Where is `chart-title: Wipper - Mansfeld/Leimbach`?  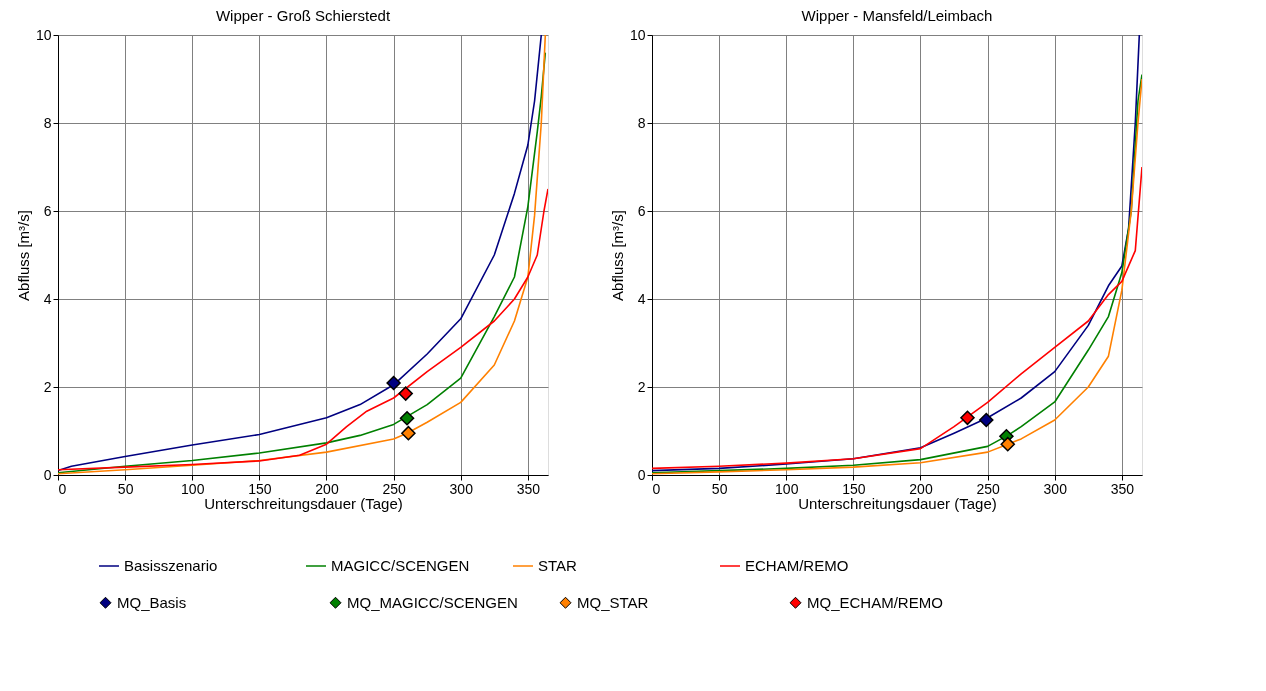
chart-title: Wipper - Mansfeld/Leimbach is located at coordinates (897, 15).